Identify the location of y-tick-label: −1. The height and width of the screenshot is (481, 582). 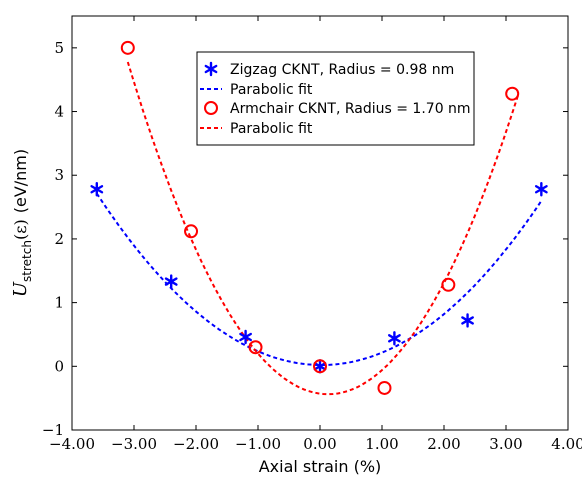
(53, 430).